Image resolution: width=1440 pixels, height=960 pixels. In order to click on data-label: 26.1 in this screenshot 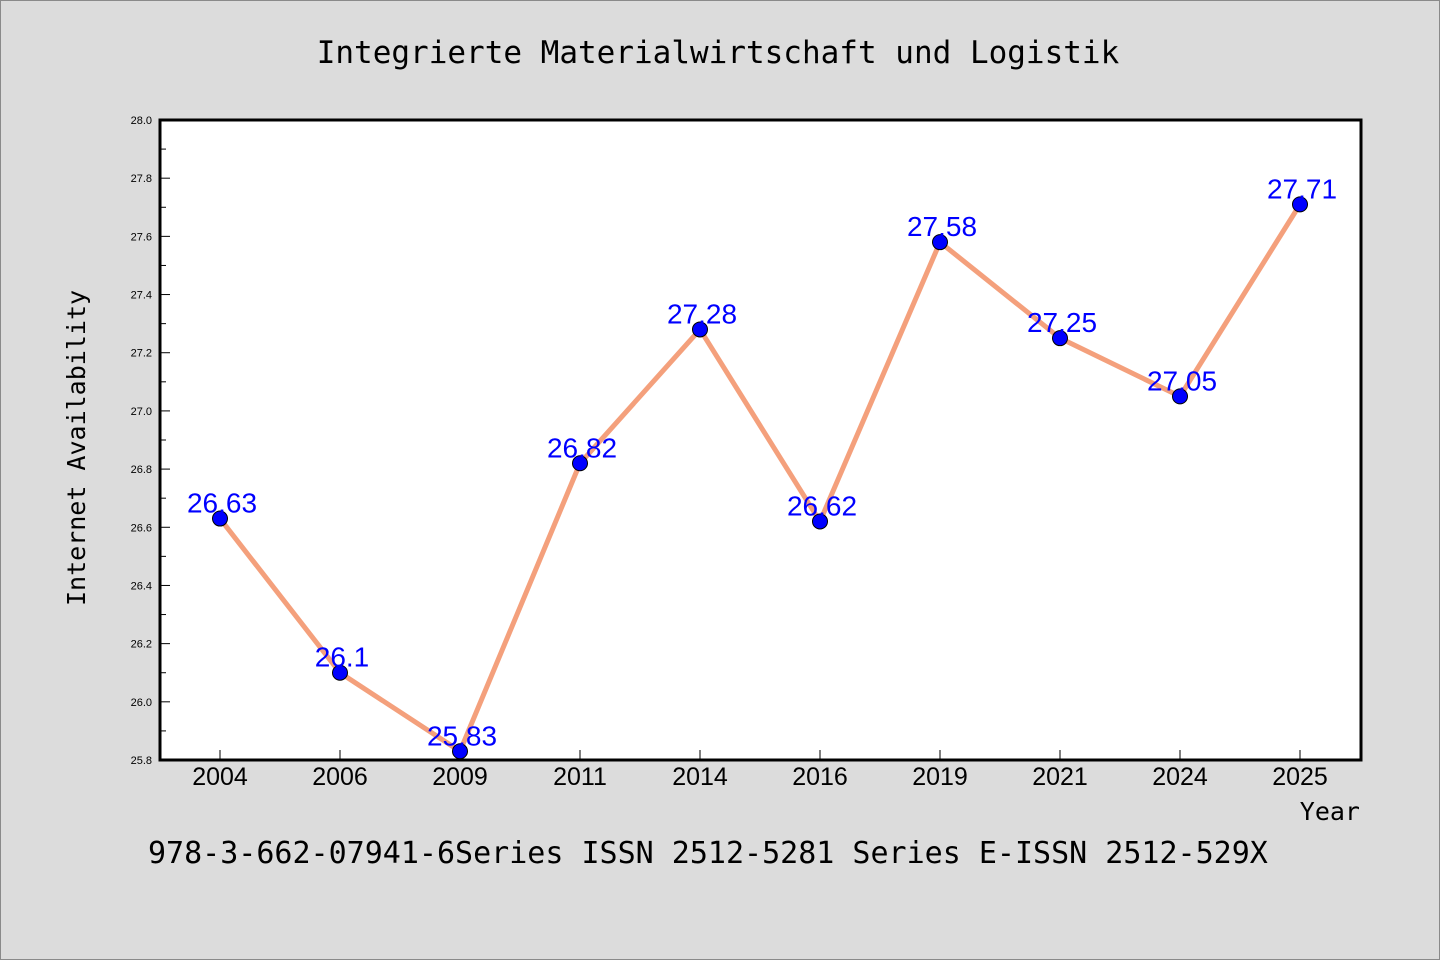, I will do `click(342, 657)`.